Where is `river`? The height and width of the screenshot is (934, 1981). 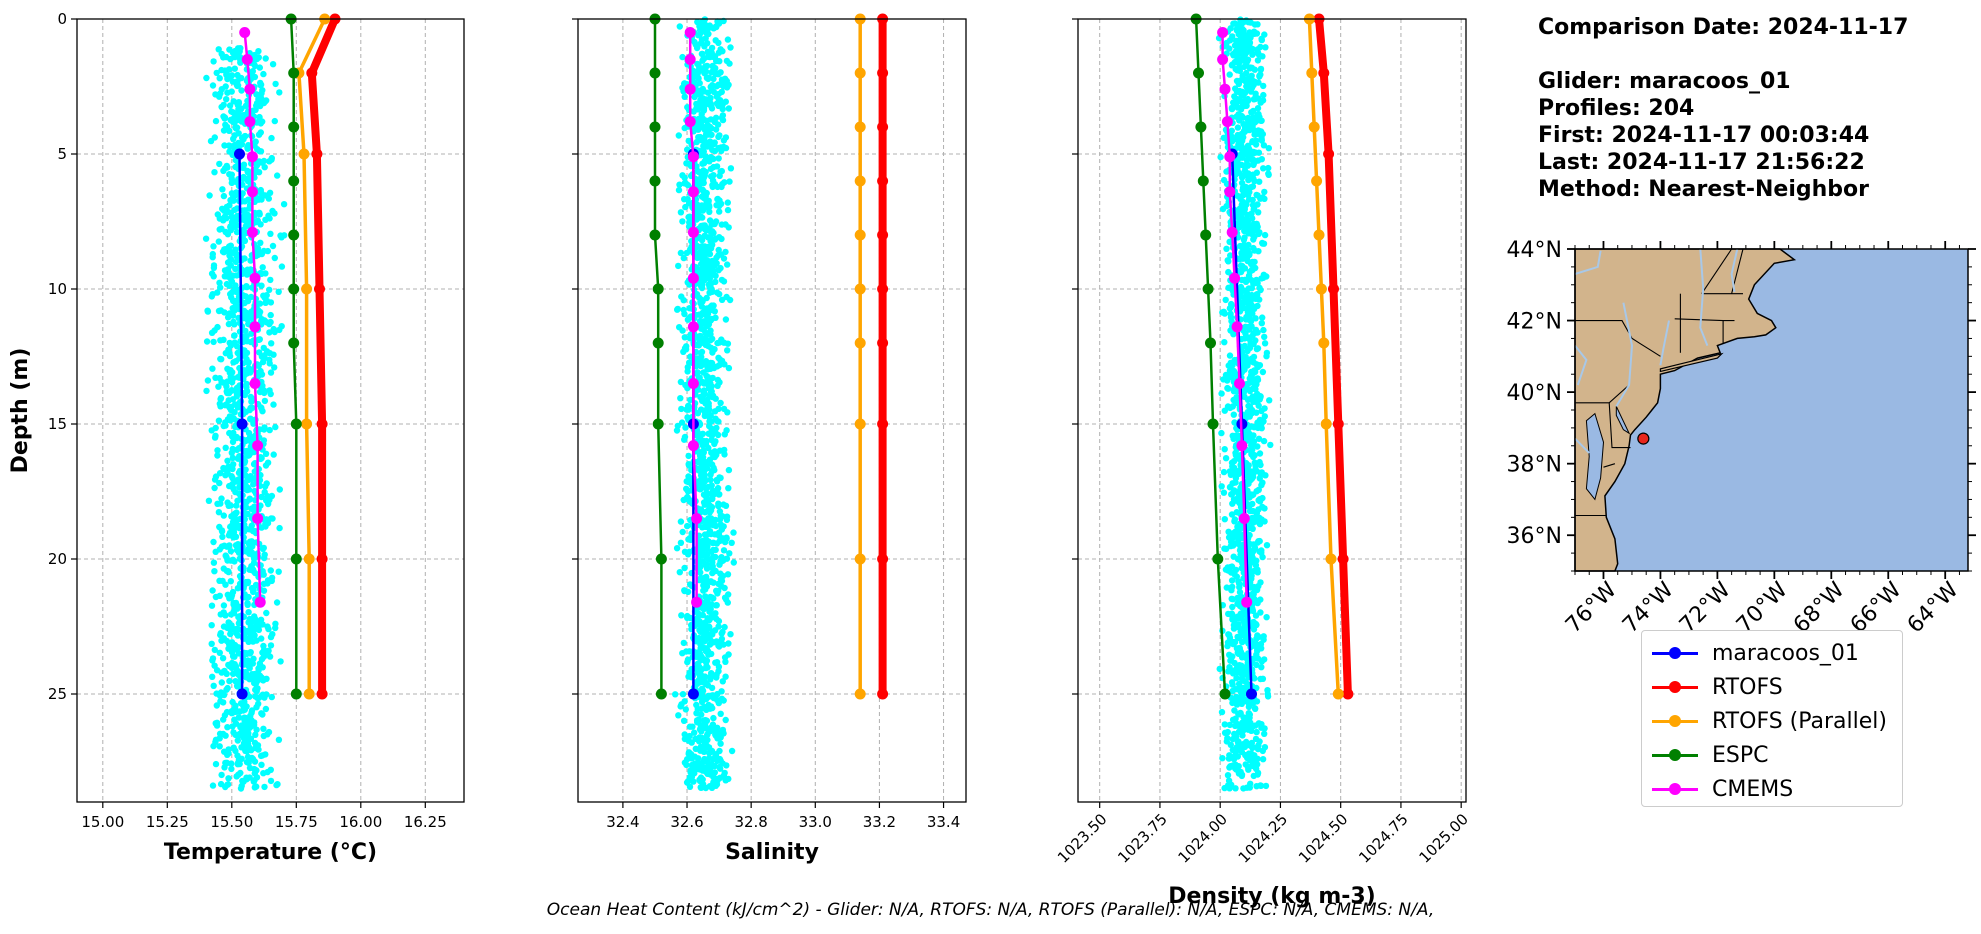 river is located at coordinates (1734, 270).